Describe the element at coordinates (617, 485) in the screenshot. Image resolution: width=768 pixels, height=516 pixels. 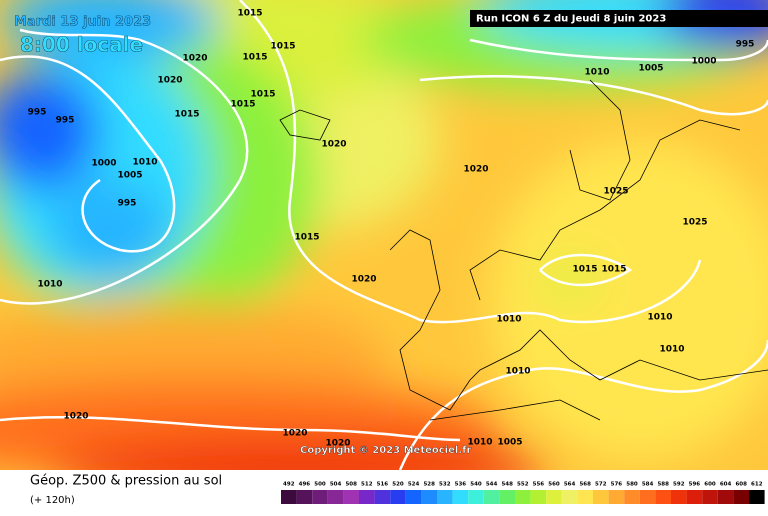
I see `scale-label: 576` at that location.